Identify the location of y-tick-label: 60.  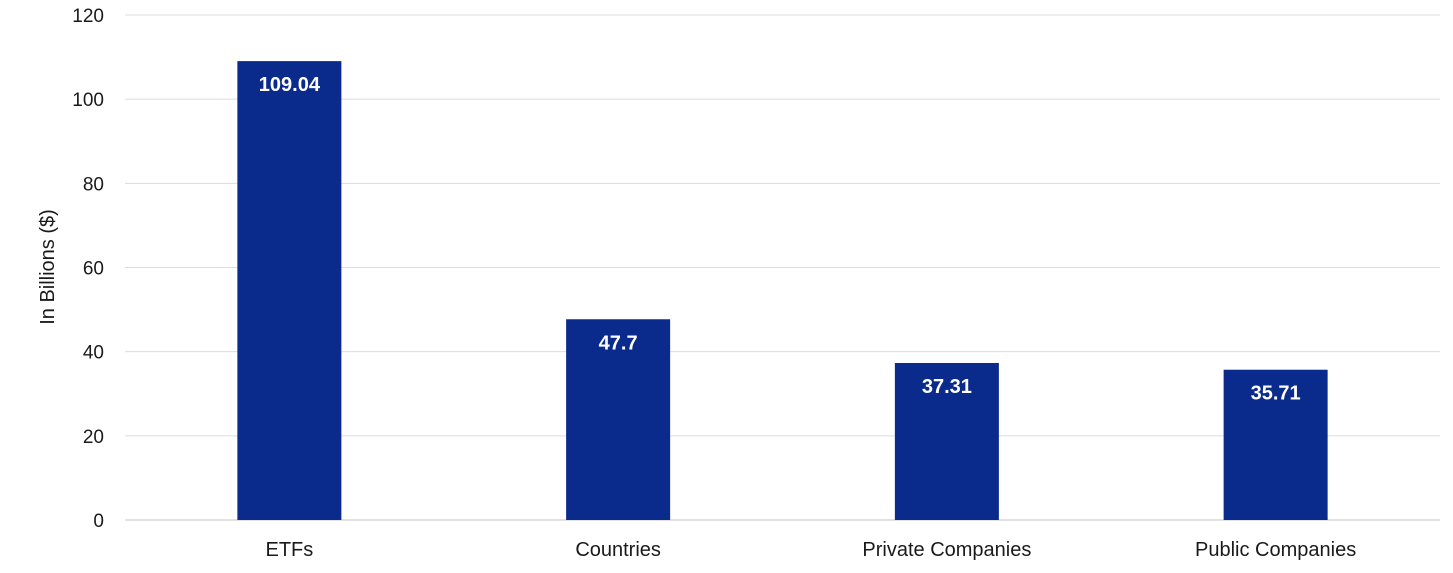
(93, 269).